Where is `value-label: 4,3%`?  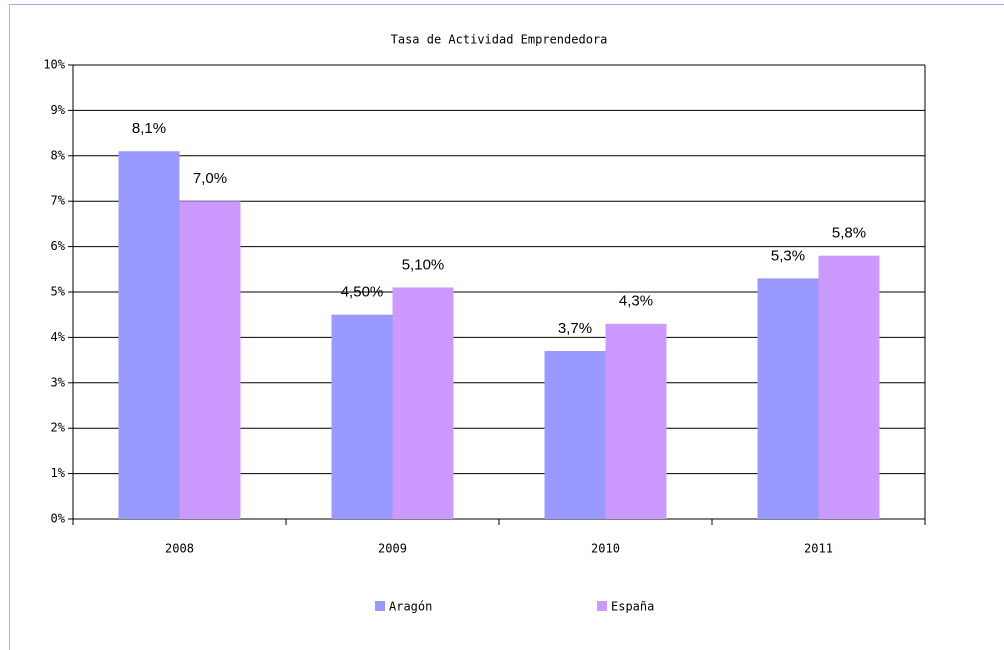 value-label: 4,3% is located at coordinates (636, 301).